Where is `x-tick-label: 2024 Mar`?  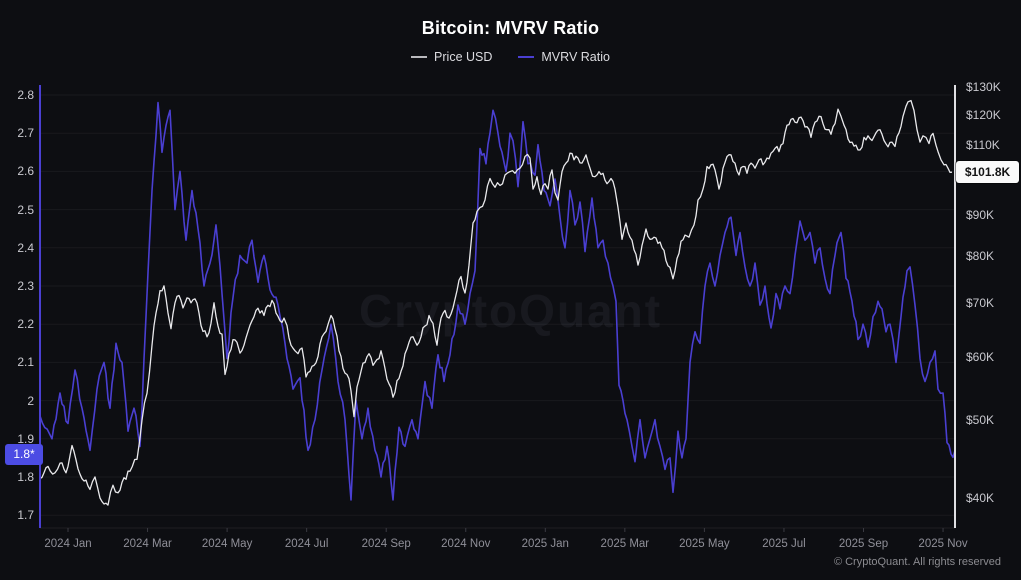 x-tick-label: 2024 Mar is located at coordinates (147, 544).